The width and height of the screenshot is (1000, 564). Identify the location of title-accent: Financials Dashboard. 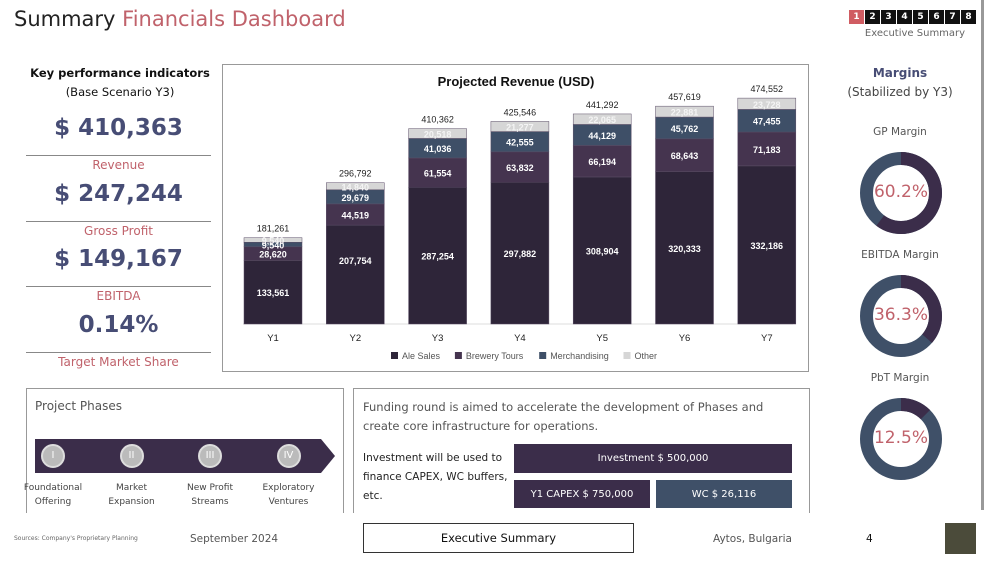
(234, 19).